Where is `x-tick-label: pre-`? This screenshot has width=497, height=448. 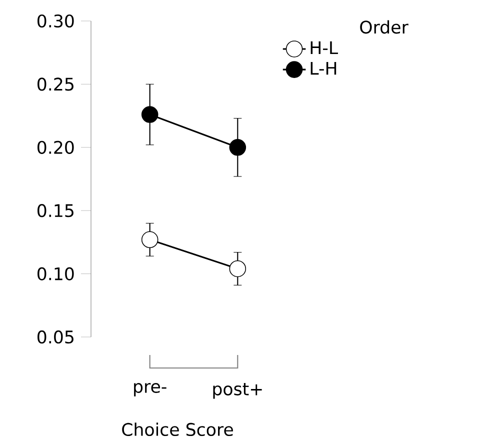 x-tick-label: pre- is located at coordinates (150, 389).